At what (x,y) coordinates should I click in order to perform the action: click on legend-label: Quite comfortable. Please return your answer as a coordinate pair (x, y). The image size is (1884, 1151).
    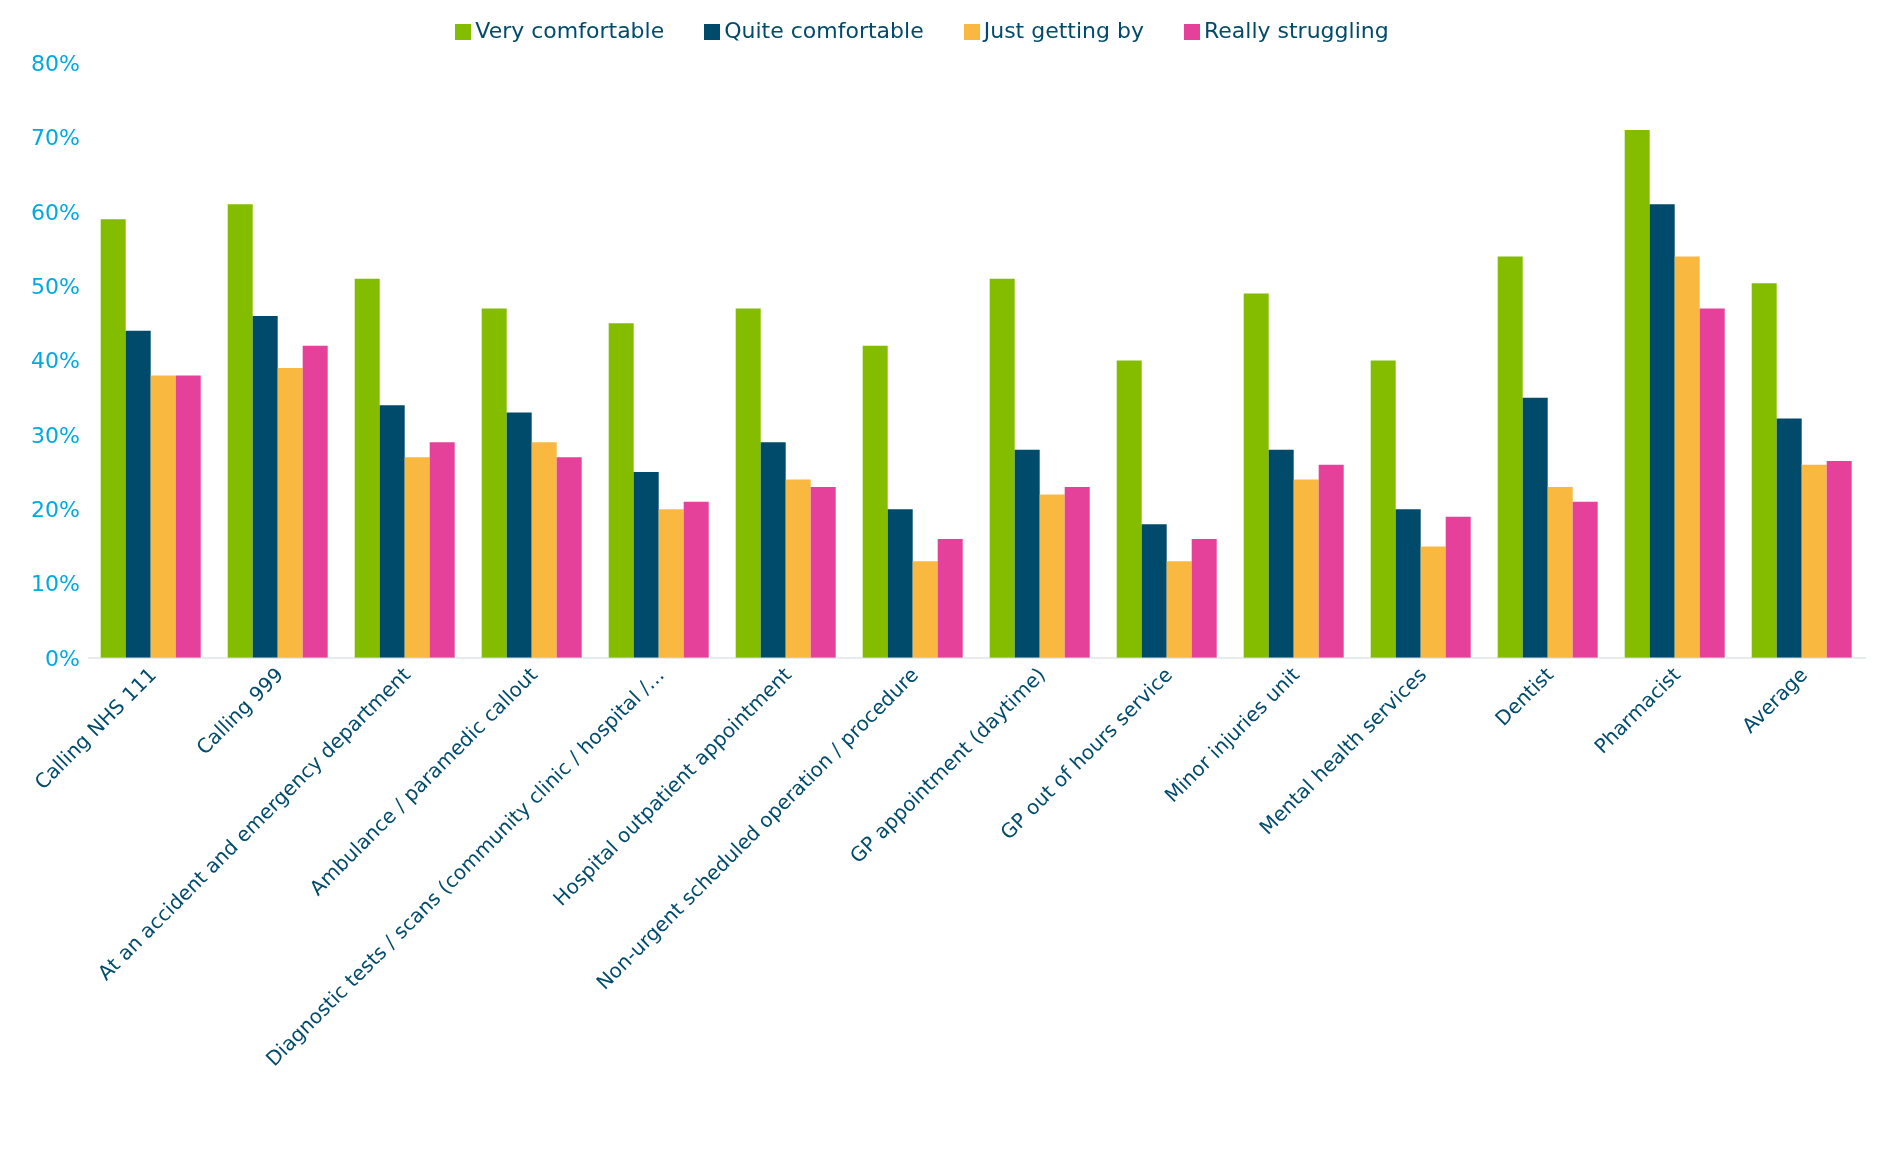
    Looking at the image, I should click on (824, 30).